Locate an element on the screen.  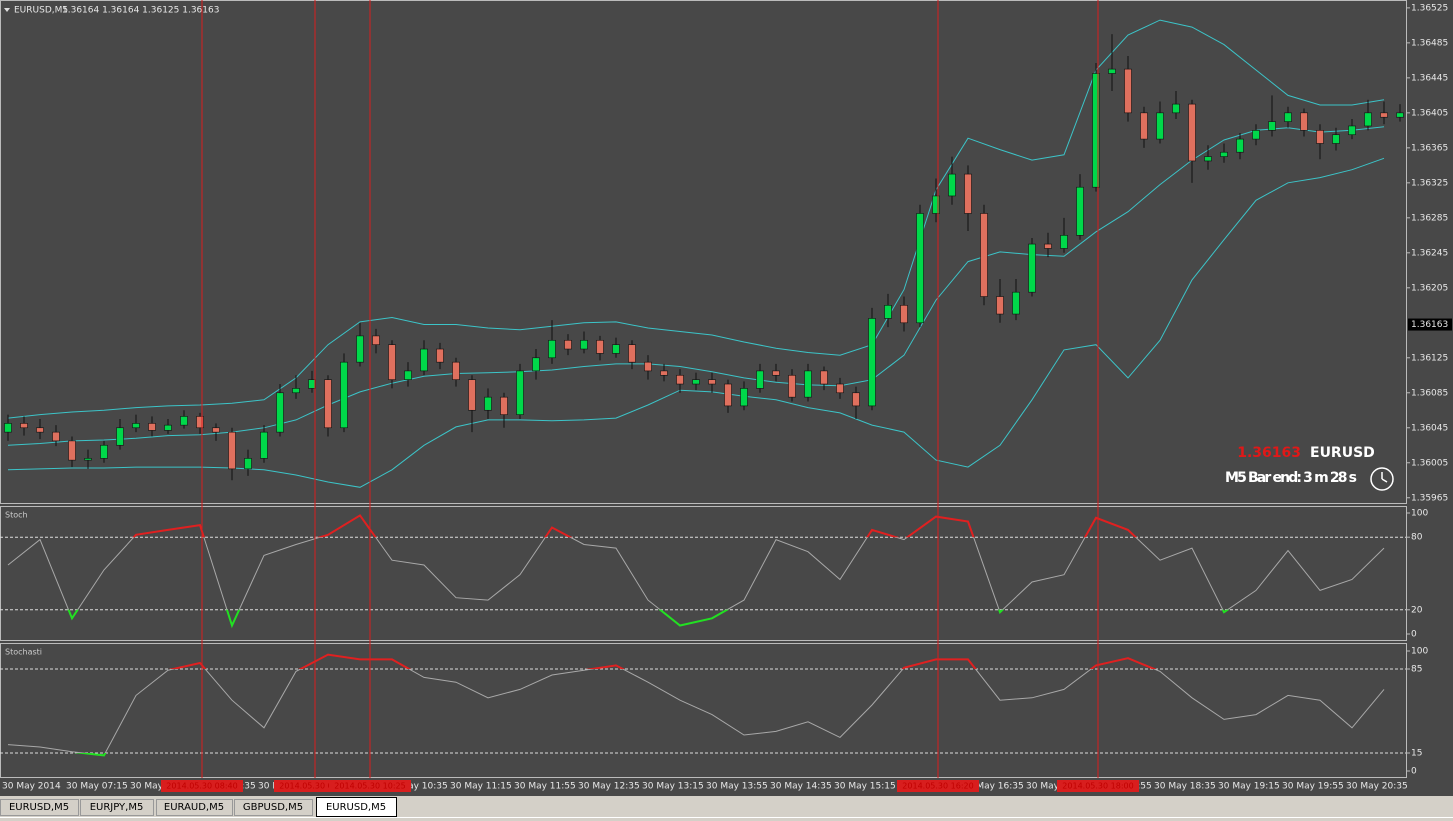
x-tick-label: 30 May 13:55 is located at coordinates (737, 787).